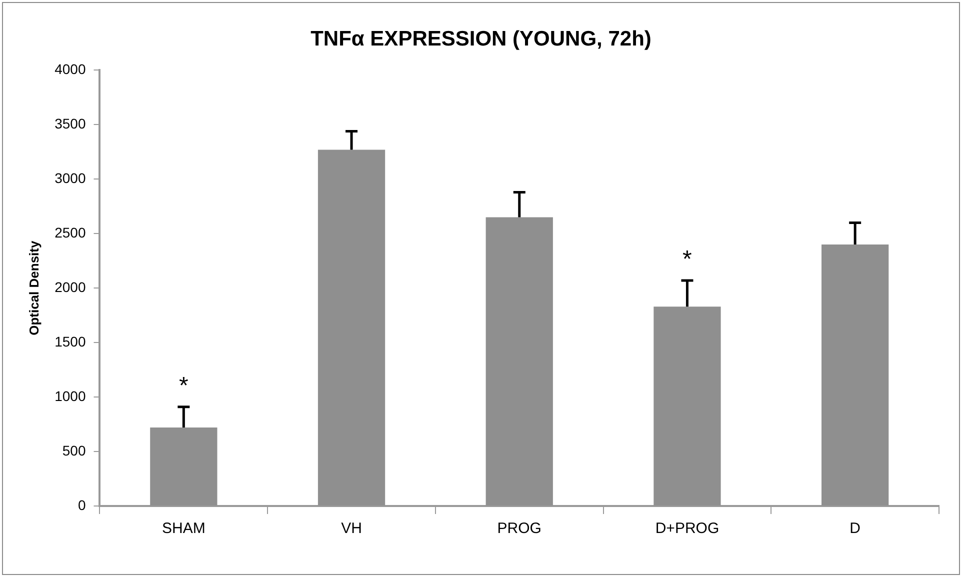 This screenshot has height=579, width=964. I want to click on x-tick-label: D+PROG, so click(687, 529).